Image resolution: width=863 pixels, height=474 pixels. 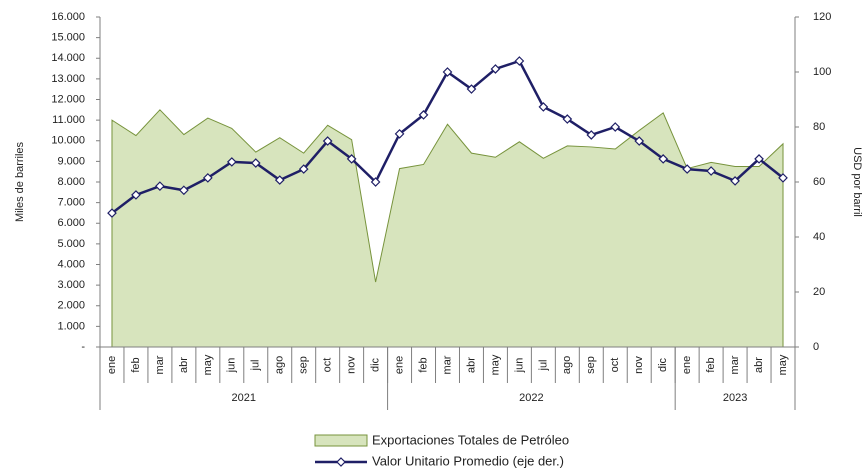 I want to click on y-tick-label: 14.000, so click(x=68, y=58).